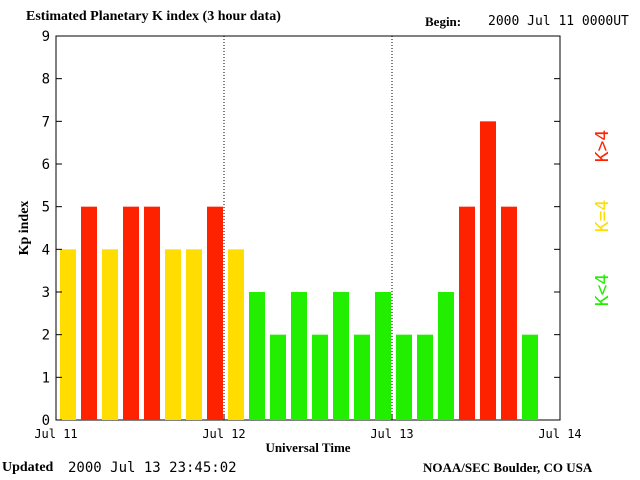  Describe the element at coordinates (46, 421) in the screenshot. I see `y-tick-label: 0` at that location.